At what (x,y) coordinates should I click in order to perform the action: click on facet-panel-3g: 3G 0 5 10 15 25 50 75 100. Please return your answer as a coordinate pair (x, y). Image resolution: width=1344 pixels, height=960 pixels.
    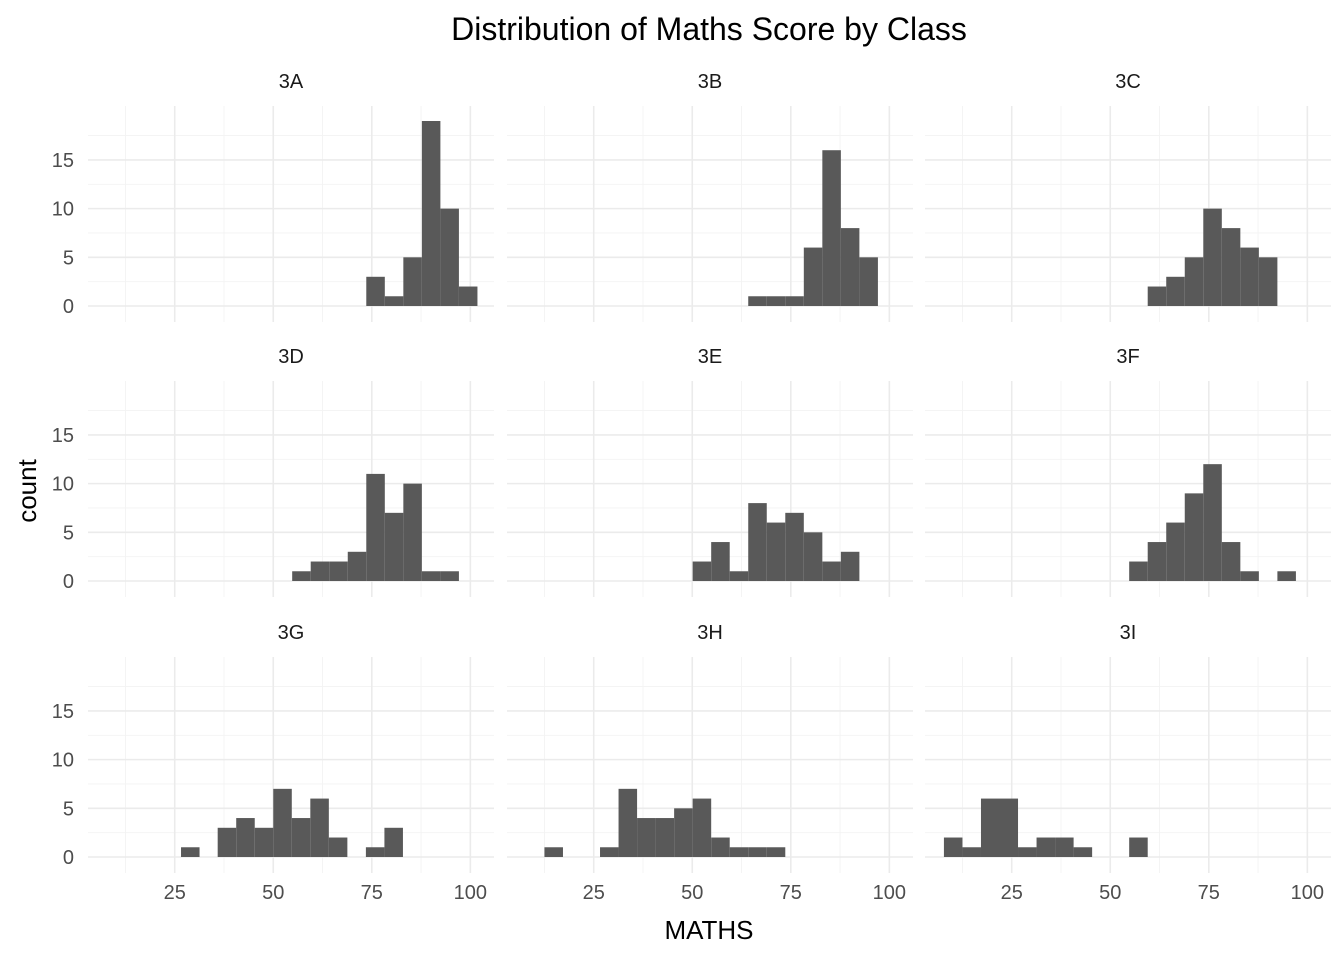
    Looking at the image, I should click on (273, 763).